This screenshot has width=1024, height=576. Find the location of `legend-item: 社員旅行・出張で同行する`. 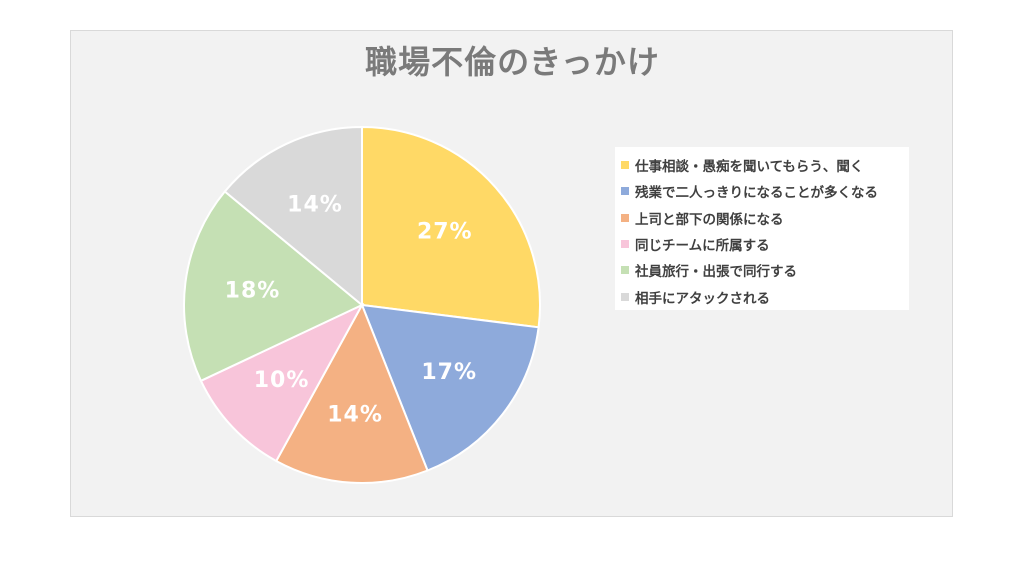

legend-item: 社員旅行・出張で同行する is located at coordinates (765, 270).